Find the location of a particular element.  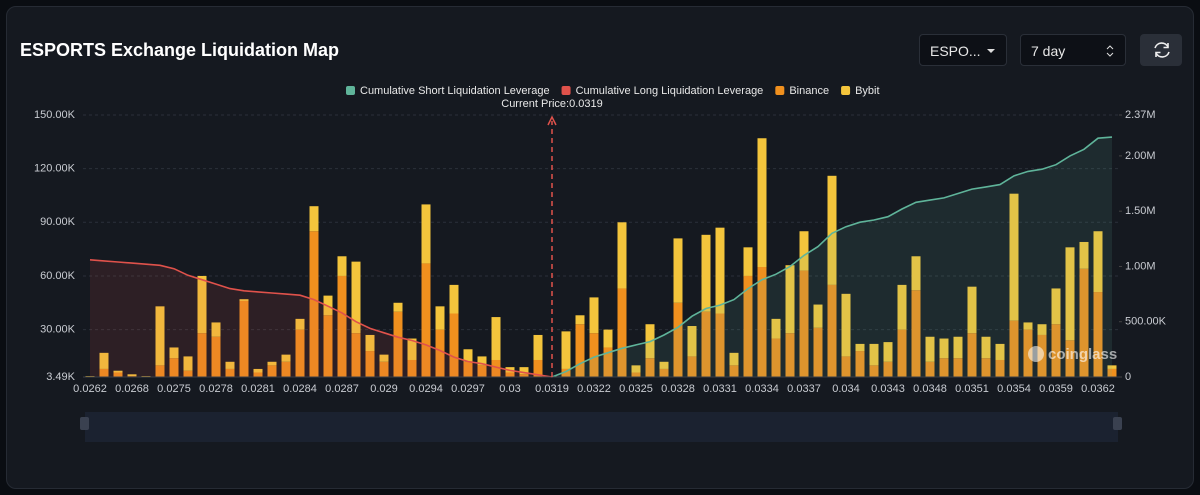

legend-label: Cumulative Short Liquidation Leverage is located at coordinates (455, 91).